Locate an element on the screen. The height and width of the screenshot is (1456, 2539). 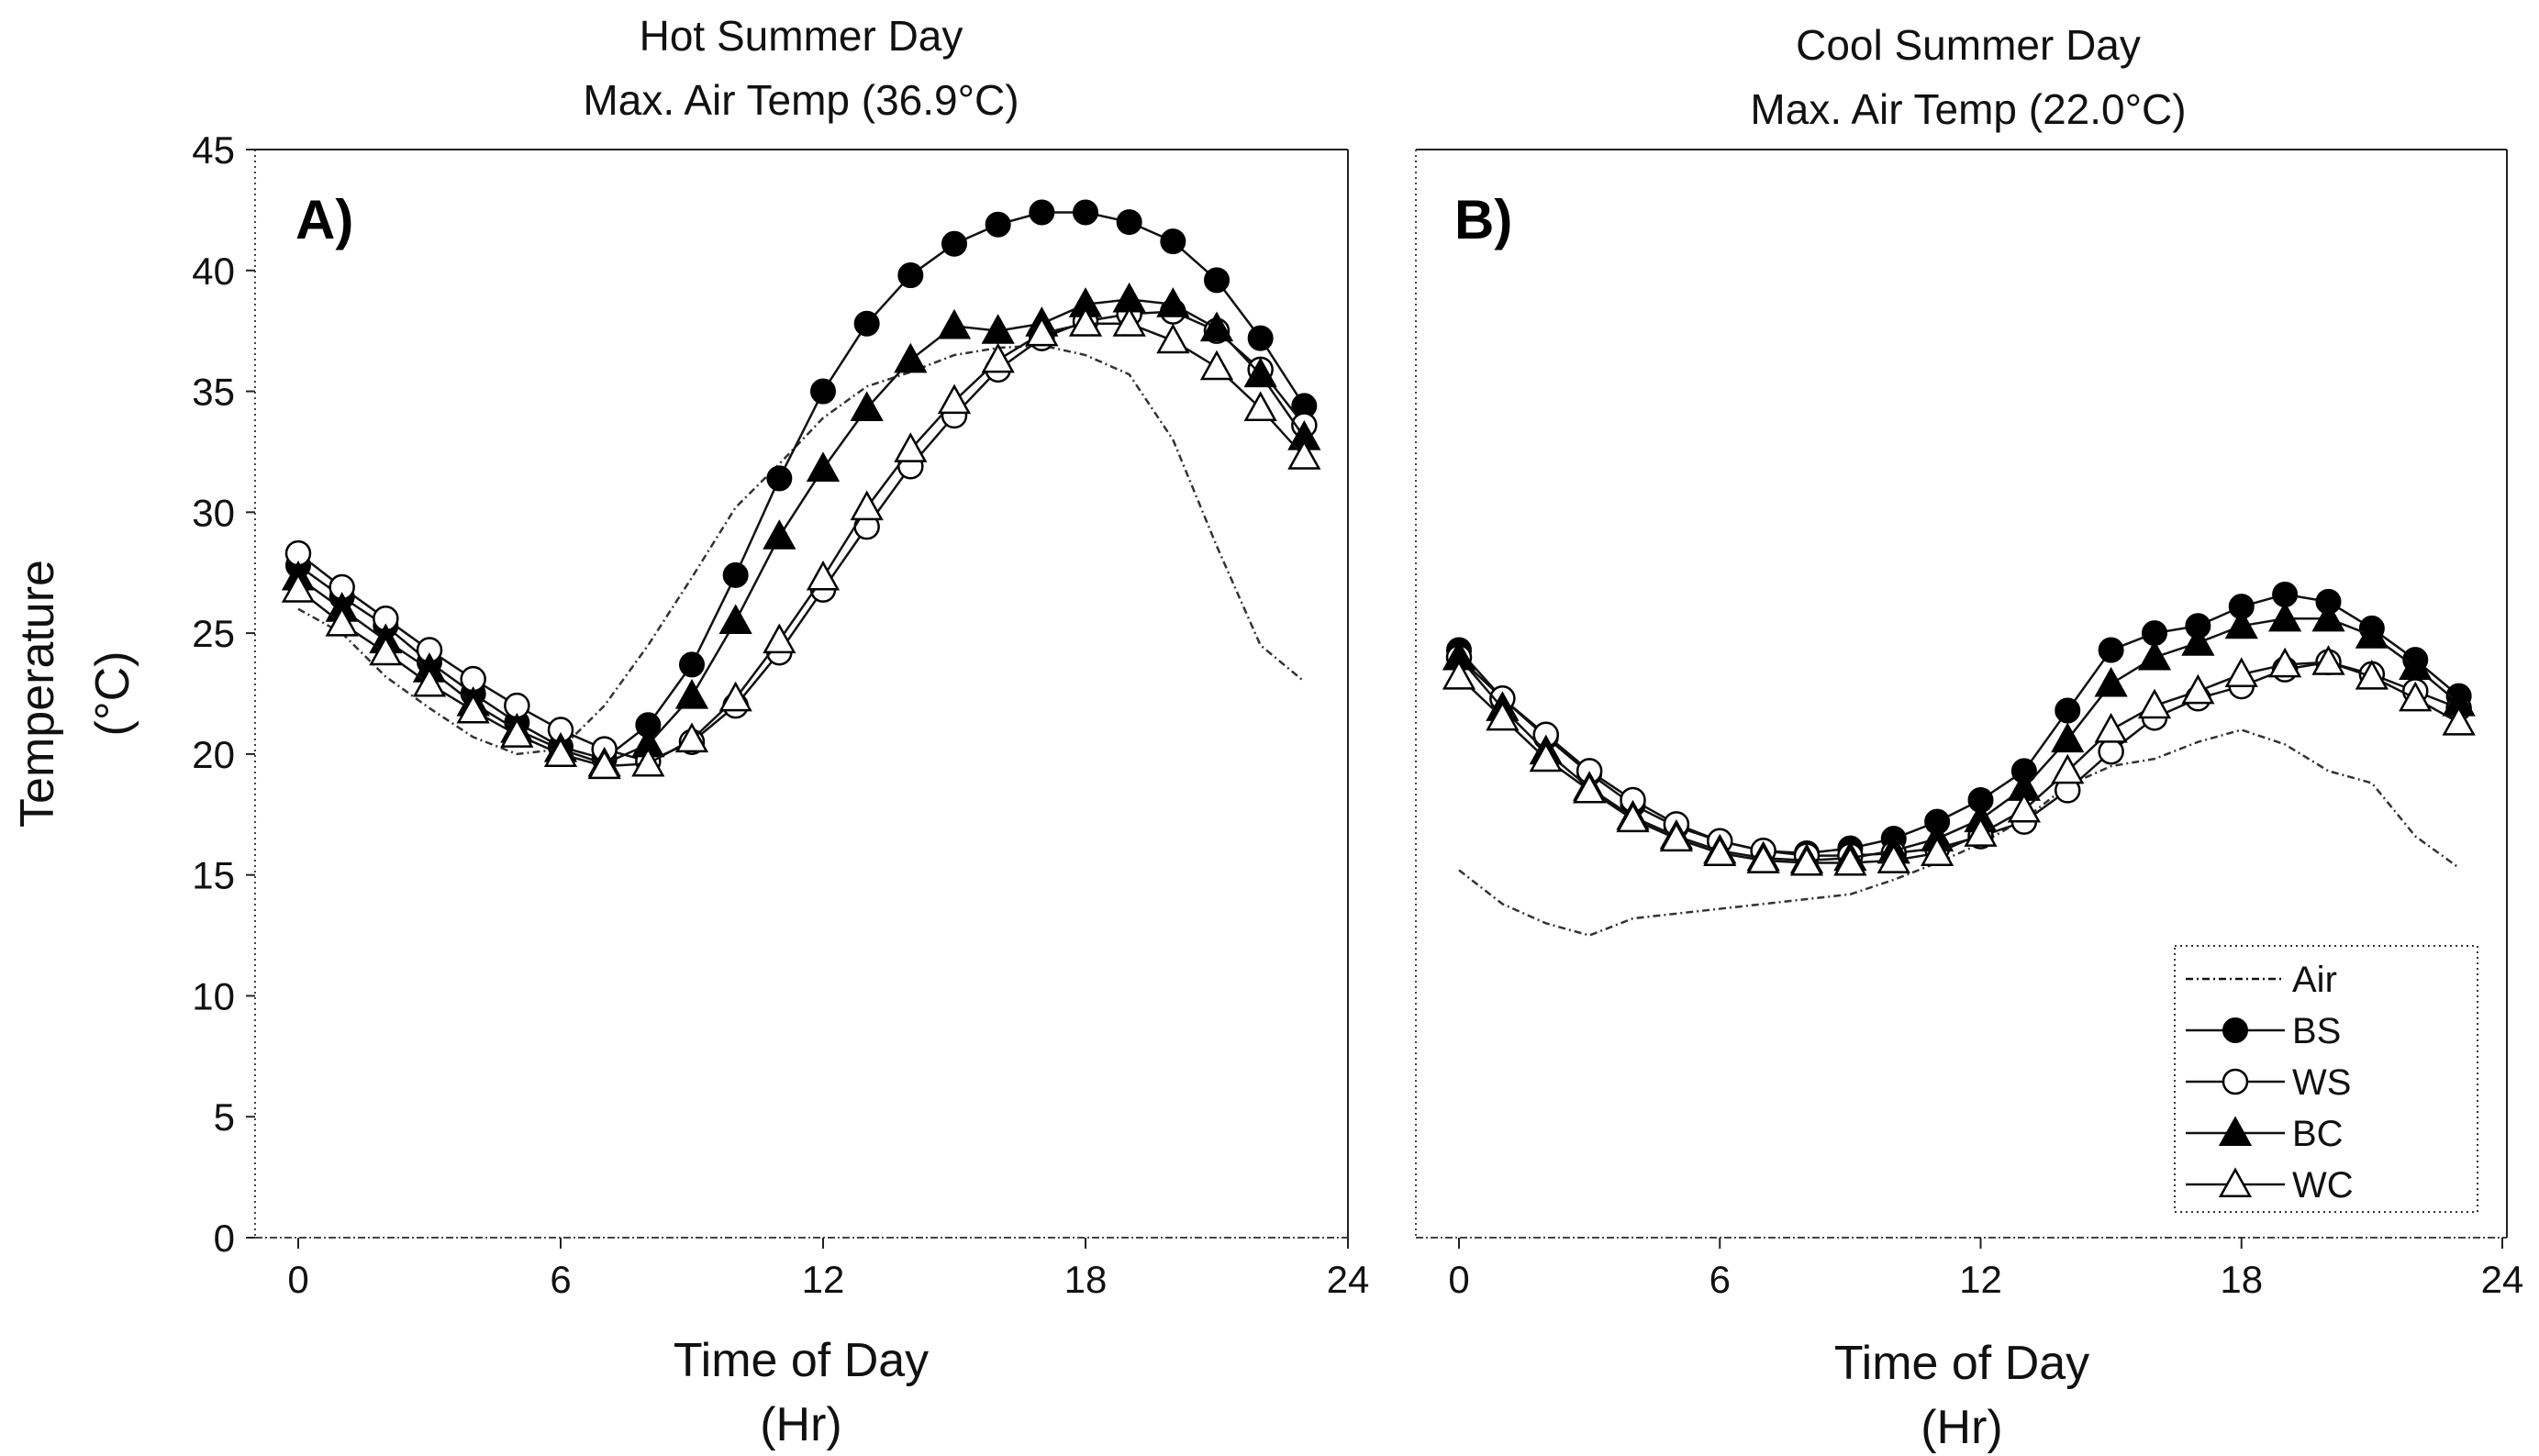
legend-label: WS is located at coordinates (2321, 1082).